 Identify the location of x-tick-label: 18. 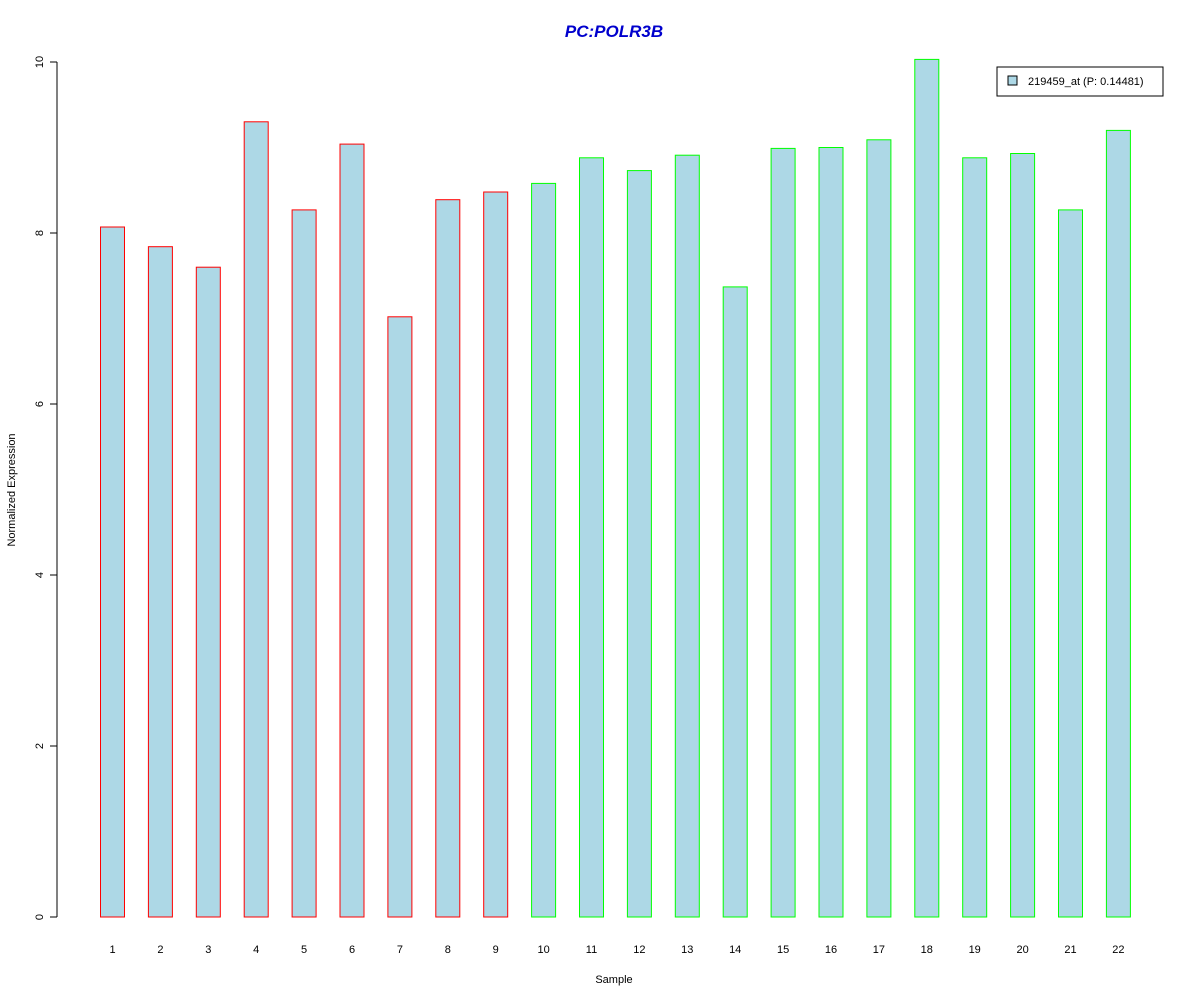
(927, 950).